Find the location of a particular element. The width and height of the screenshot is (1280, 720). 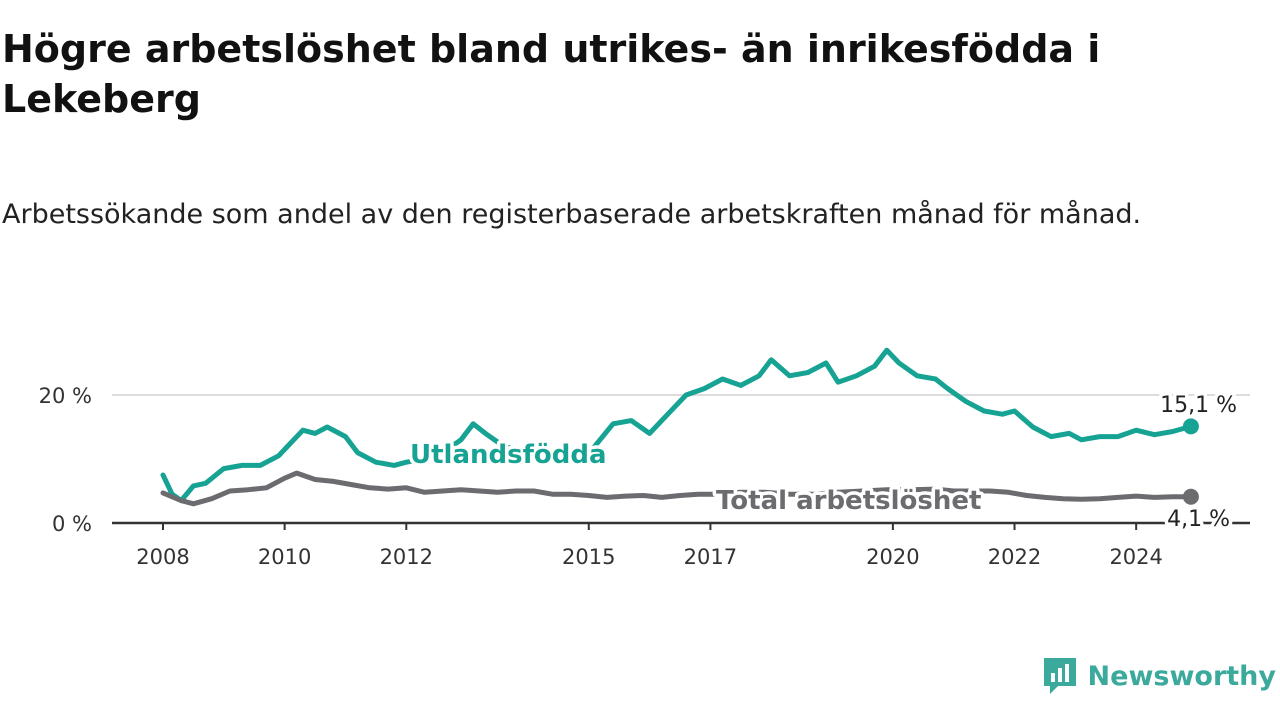

x-tick-label: 2010 is located at coordinates (284, 557).